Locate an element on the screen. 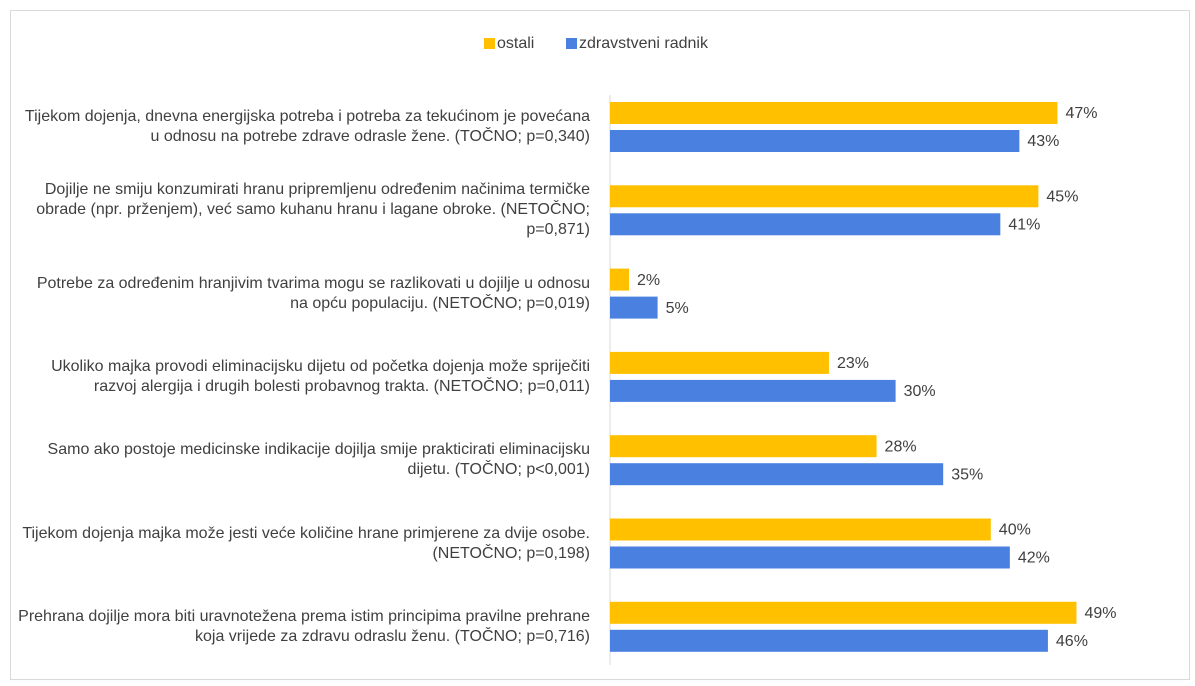  data-label: 2% is located at coordinates (648, 280).